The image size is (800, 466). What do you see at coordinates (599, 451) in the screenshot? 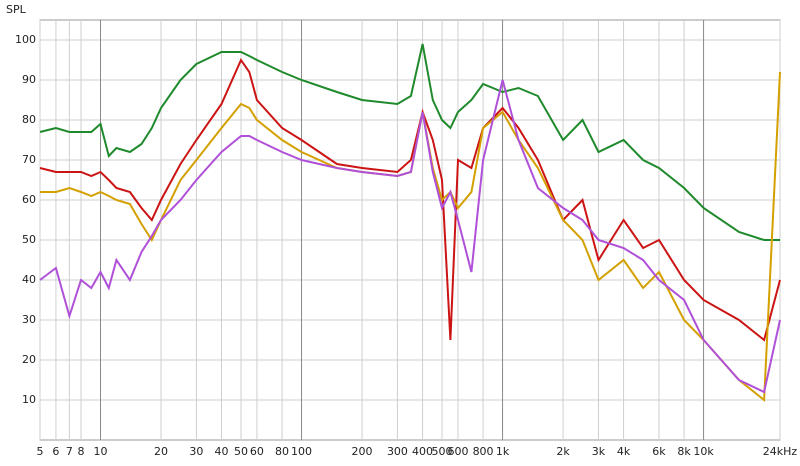
I see `x-tick-label: 3k` at bounding box center [599, 451].